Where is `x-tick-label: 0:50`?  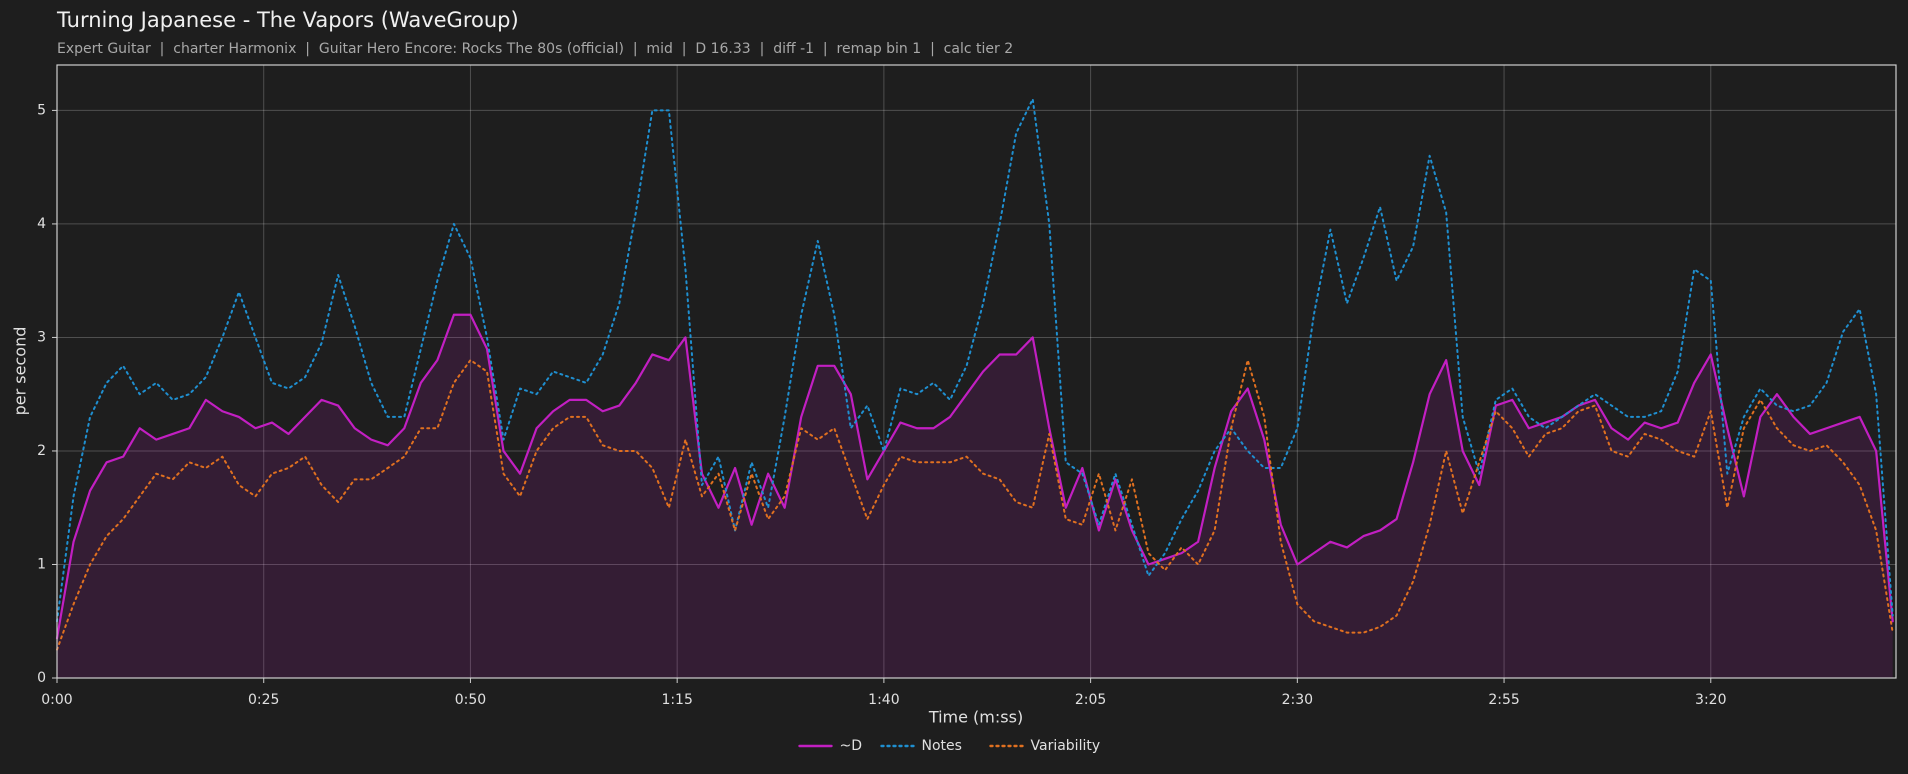
x-tick-label: 0:50 is located at coordinates (470, 700).